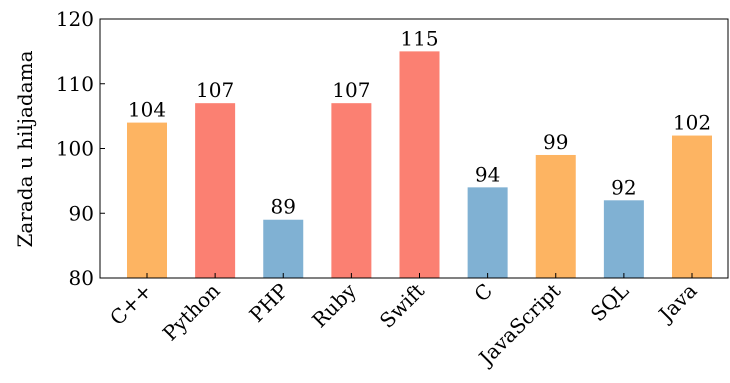 This screenshot has height=383, width=730. What do you see at coordinates (334, 305) in the screenshot?
I see `x-tick-label-ruby: Ruby` at bounding box center [334, 305].